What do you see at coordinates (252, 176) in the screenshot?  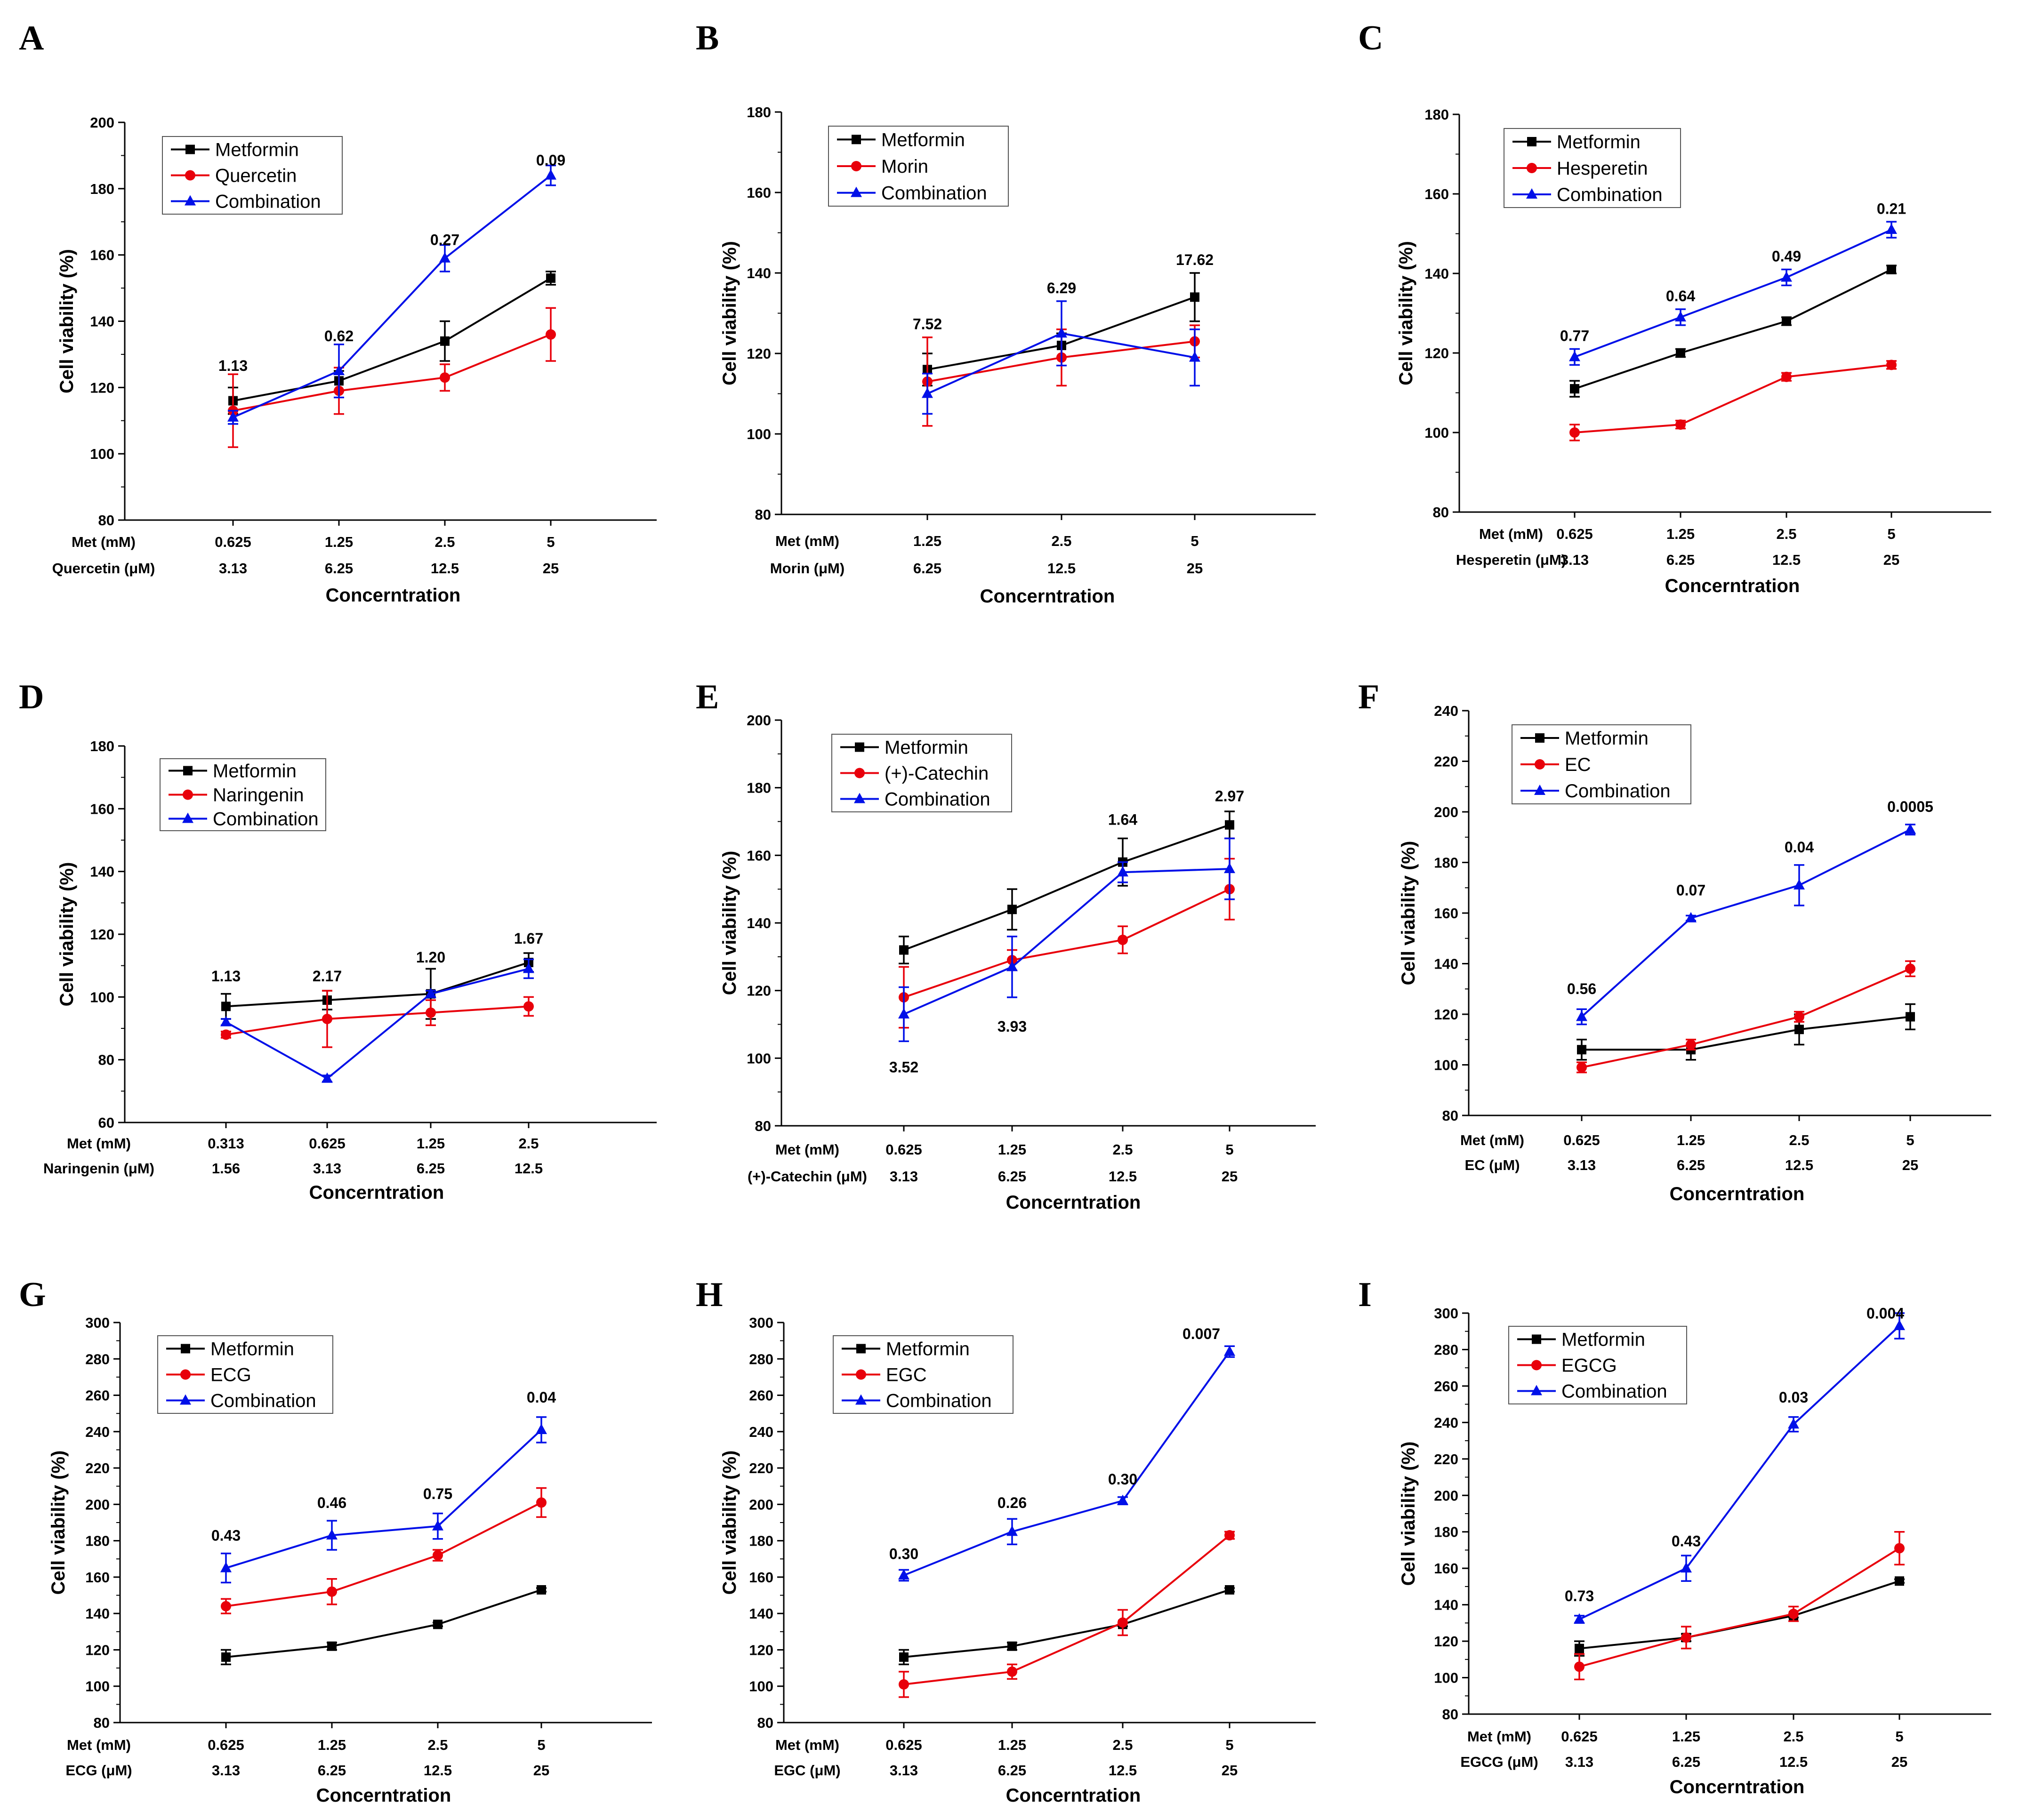 I see `legend: Metformin Quercetin Combination` at bounding box center [252, 176].